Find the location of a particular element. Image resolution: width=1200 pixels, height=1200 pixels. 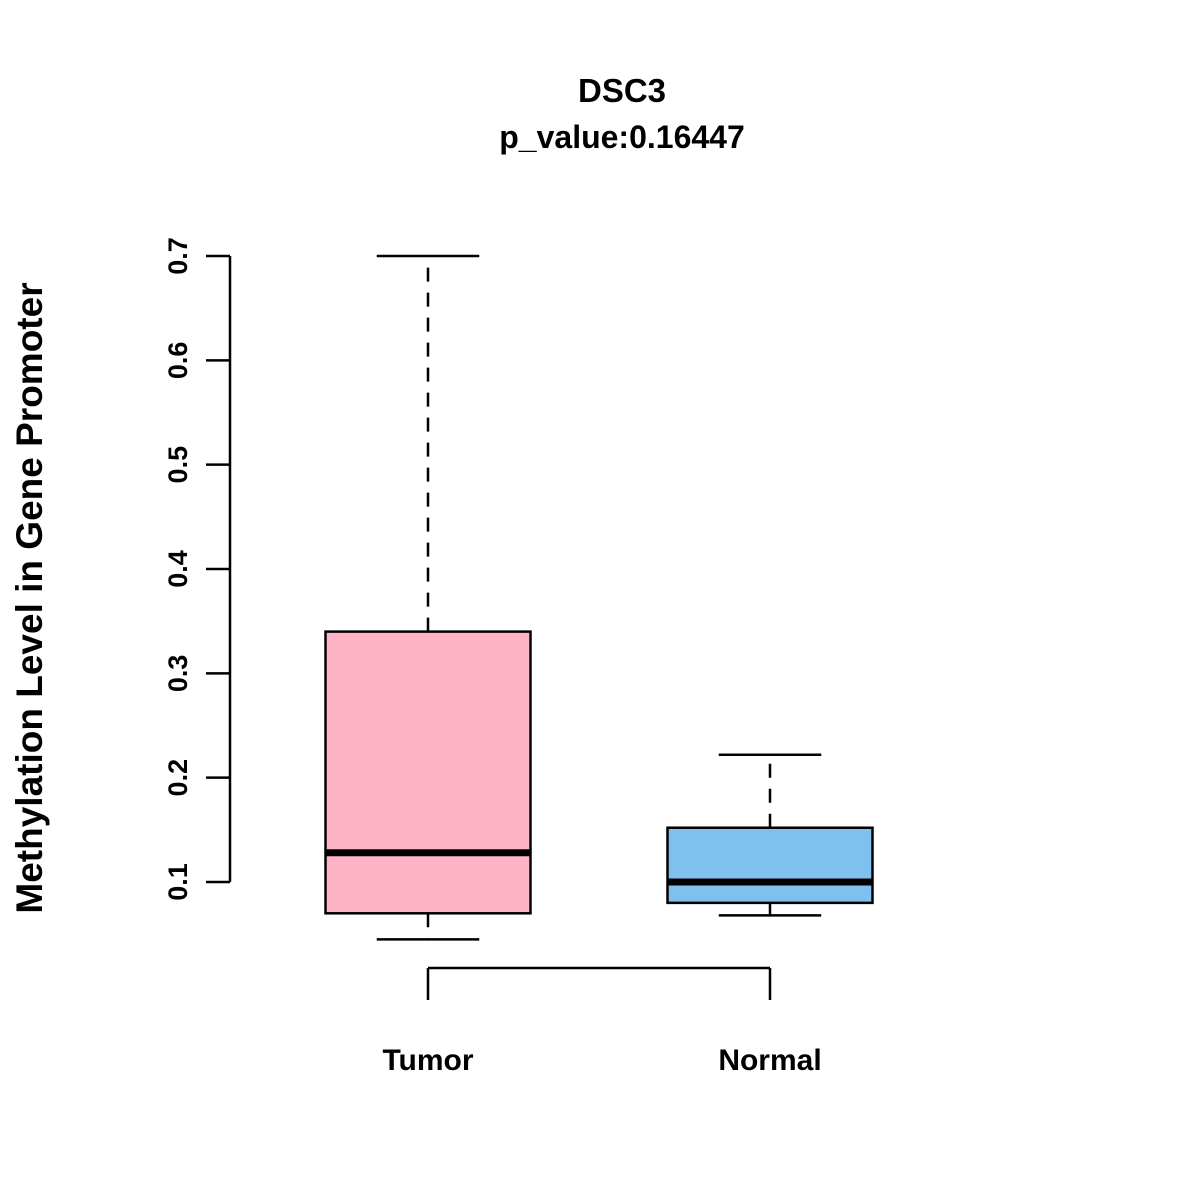

y-axis-title: Methylation Level in Gene Promoter is located at coordinates (29, 597).